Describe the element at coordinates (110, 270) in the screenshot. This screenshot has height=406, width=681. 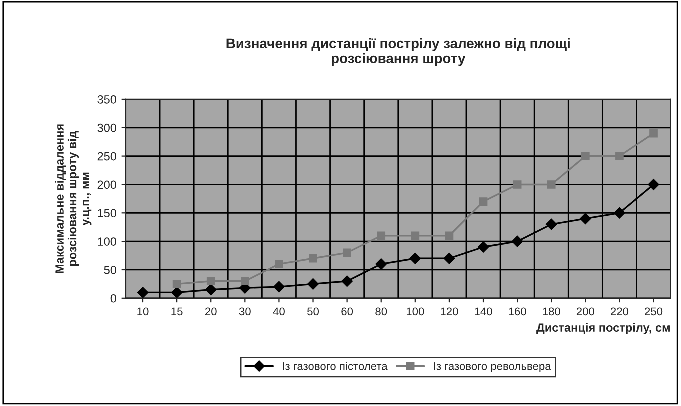
I see `y-tick-label: 50` at that location.